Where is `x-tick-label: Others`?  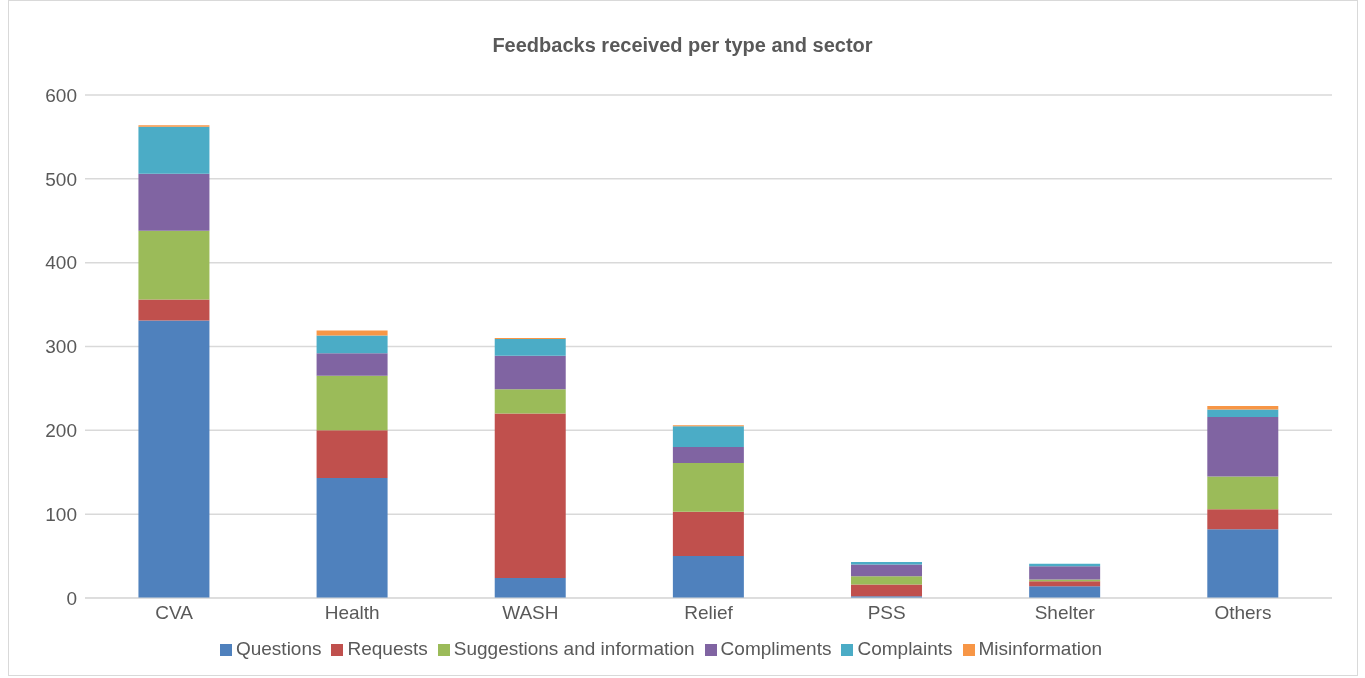
x-tick-label: Others is located at coordinates (1243, 613).